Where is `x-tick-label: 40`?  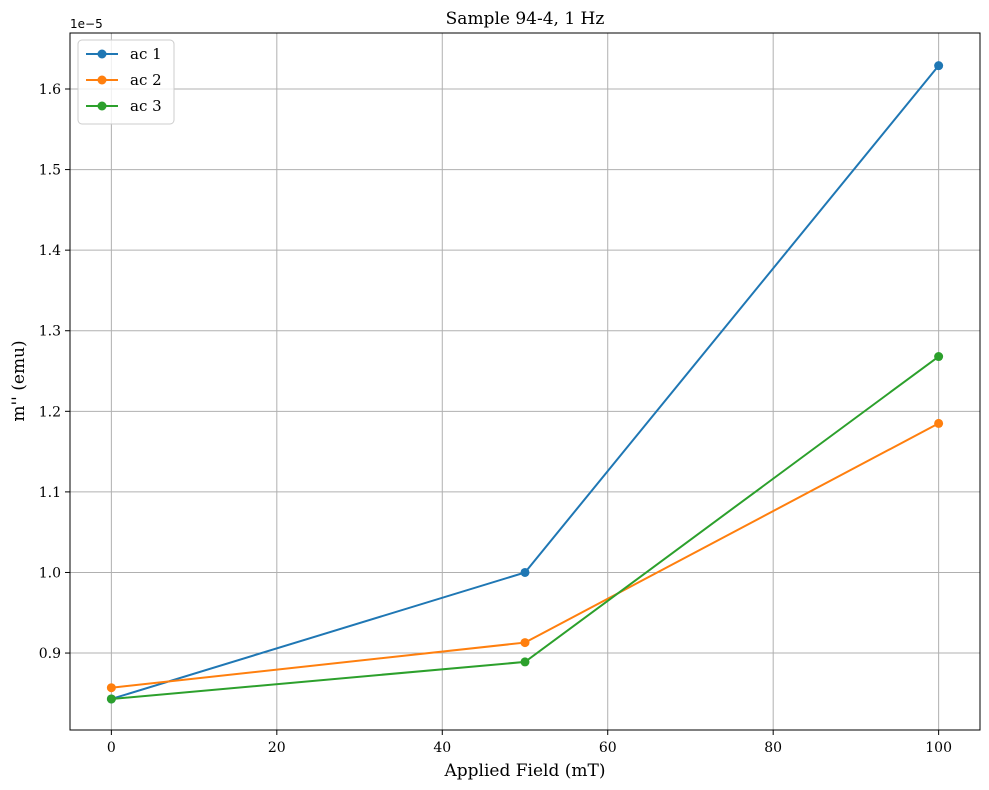 x-tick-label: 40 is located at coordinates (442, 748).